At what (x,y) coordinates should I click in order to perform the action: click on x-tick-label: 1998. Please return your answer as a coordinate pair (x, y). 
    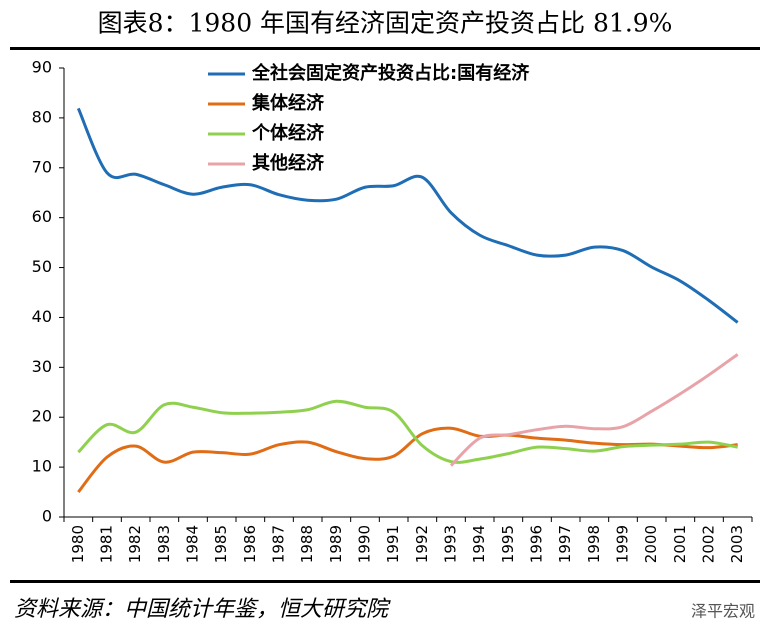
    Looking at the image, I should click on (594, 544).